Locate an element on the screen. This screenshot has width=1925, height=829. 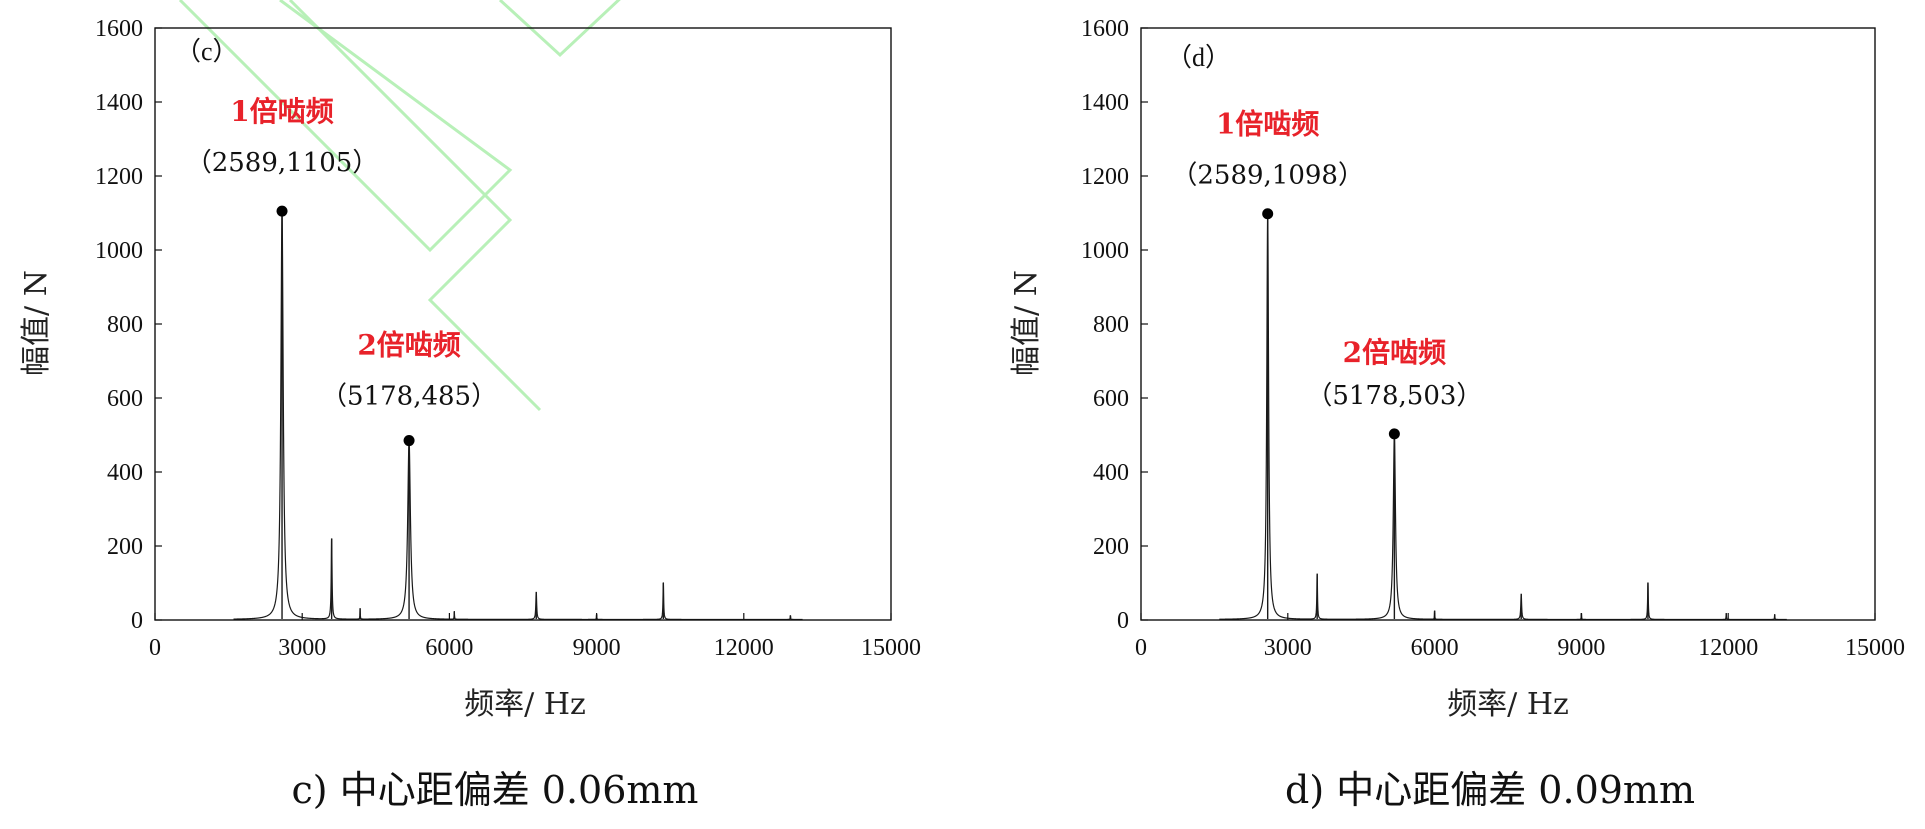
y-axis-title-c: 幅值/ N is located at coordinates (36, 323).